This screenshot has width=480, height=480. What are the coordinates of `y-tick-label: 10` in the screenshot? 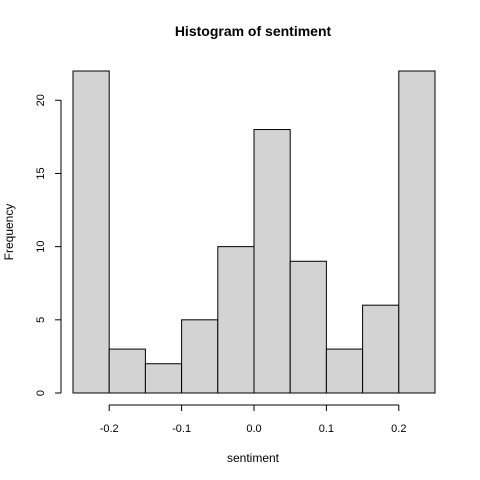 It's located at (41, 247).